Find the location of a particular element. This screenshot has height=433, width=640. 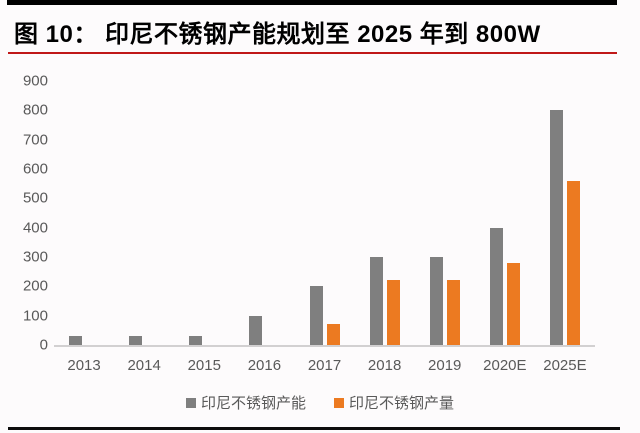

x-axis-category-label-2025E: 2025E is located at coordinates (565, 365).